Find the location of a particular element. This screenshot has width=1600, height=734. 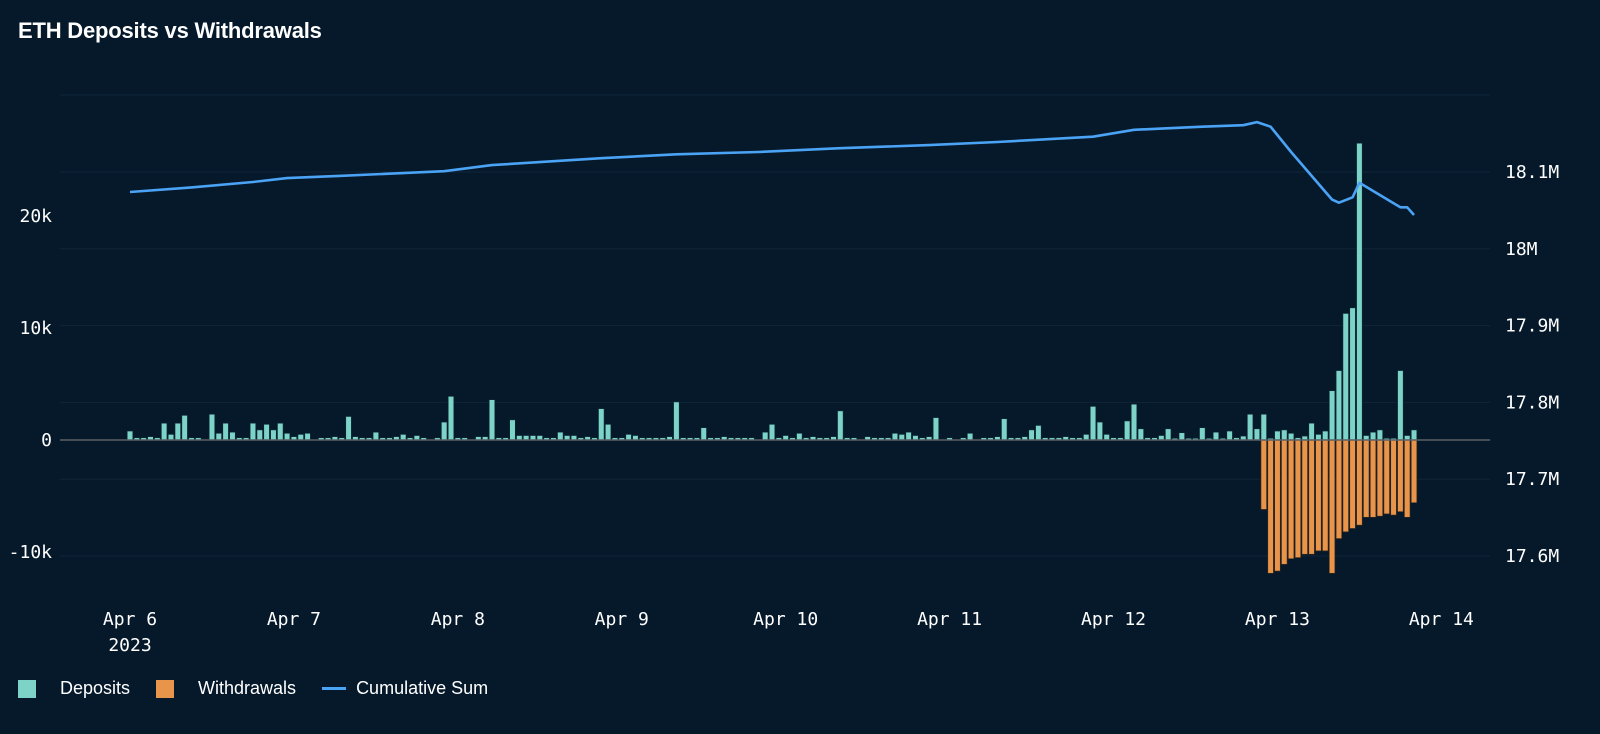

x-tick-label: Apr 13 is located at coordinates (1277, 619).